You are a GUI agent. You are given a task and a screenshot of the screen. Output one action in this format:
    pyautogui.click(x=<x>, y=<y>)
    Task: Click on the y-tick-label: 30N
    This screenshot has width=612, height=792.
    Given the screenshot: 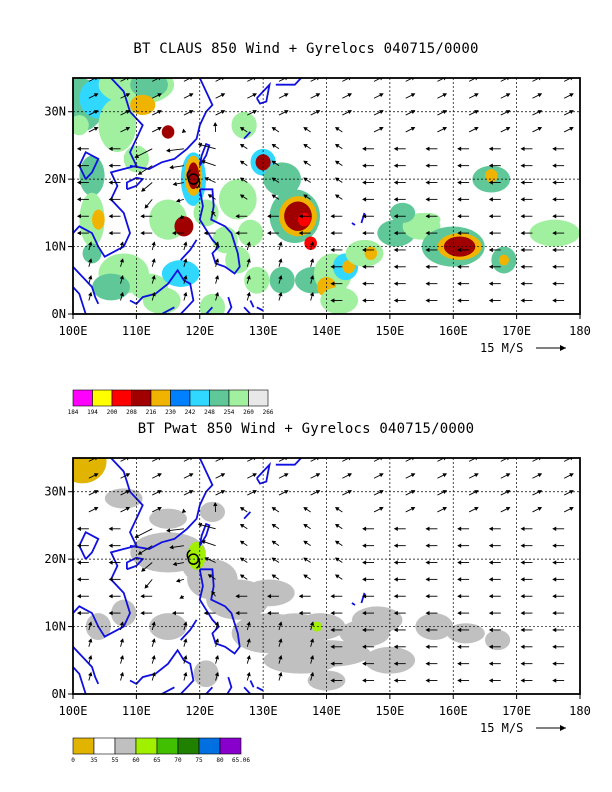 What is the action you would take?
    pyautogui.click(x=55, y=492)
    